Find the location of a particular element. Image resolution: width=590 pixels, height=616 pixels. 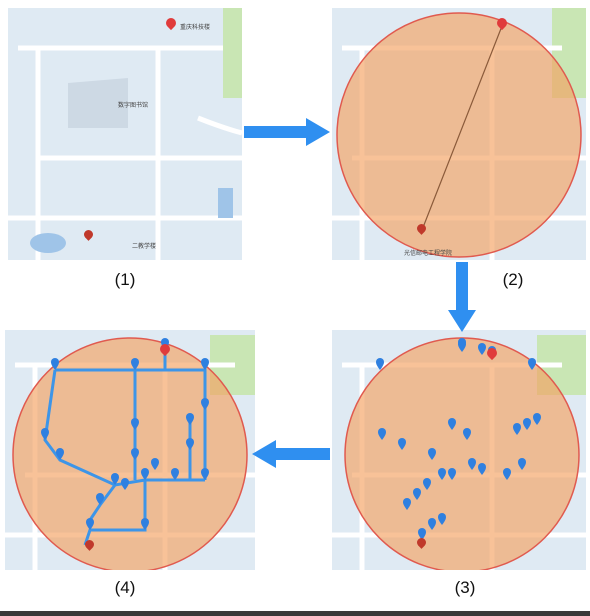

panel-1-caption: (1) is located at coordinates (125, 279).